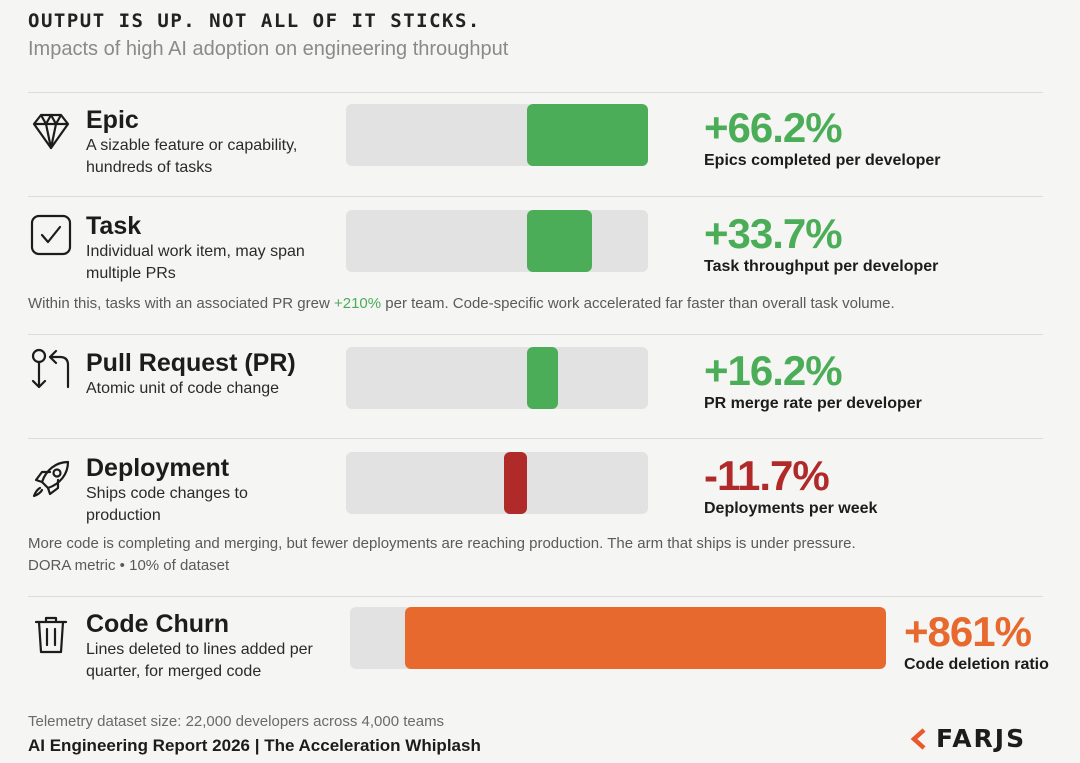  What do you see at coordinates (254, 21) in the screenshot?
I see `page-title: OUTPUT IS UP. NOT ALL OF IT STICKS.` at bounding box center [254, 21].